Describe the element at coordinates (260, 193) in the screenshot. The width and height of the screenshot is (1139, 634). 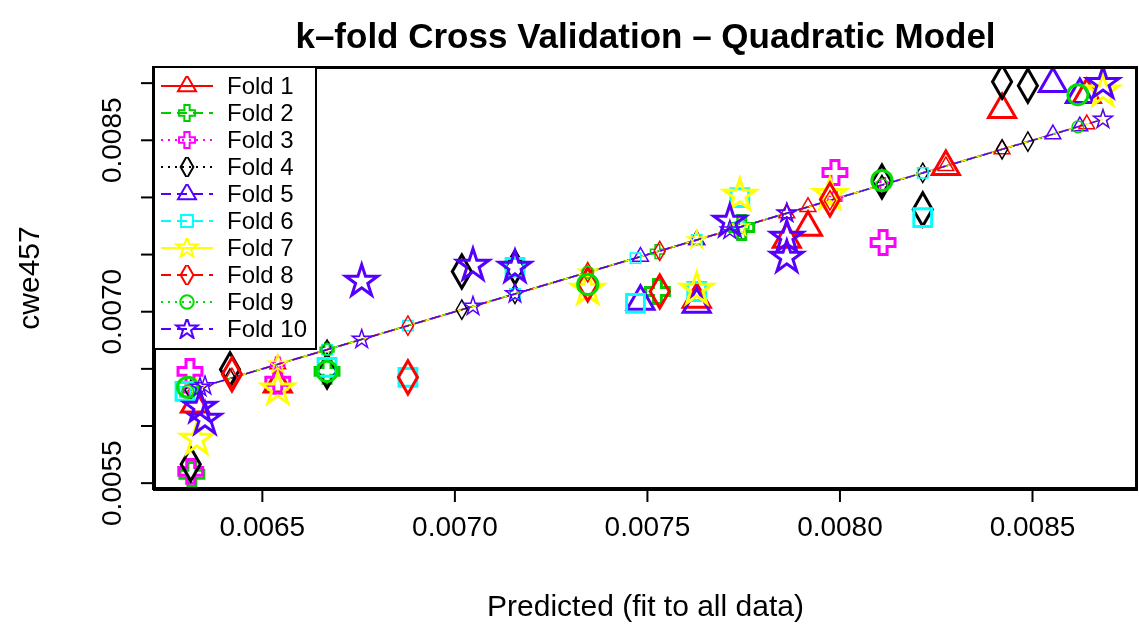
I see `legend-label: Fold 5` at that location.